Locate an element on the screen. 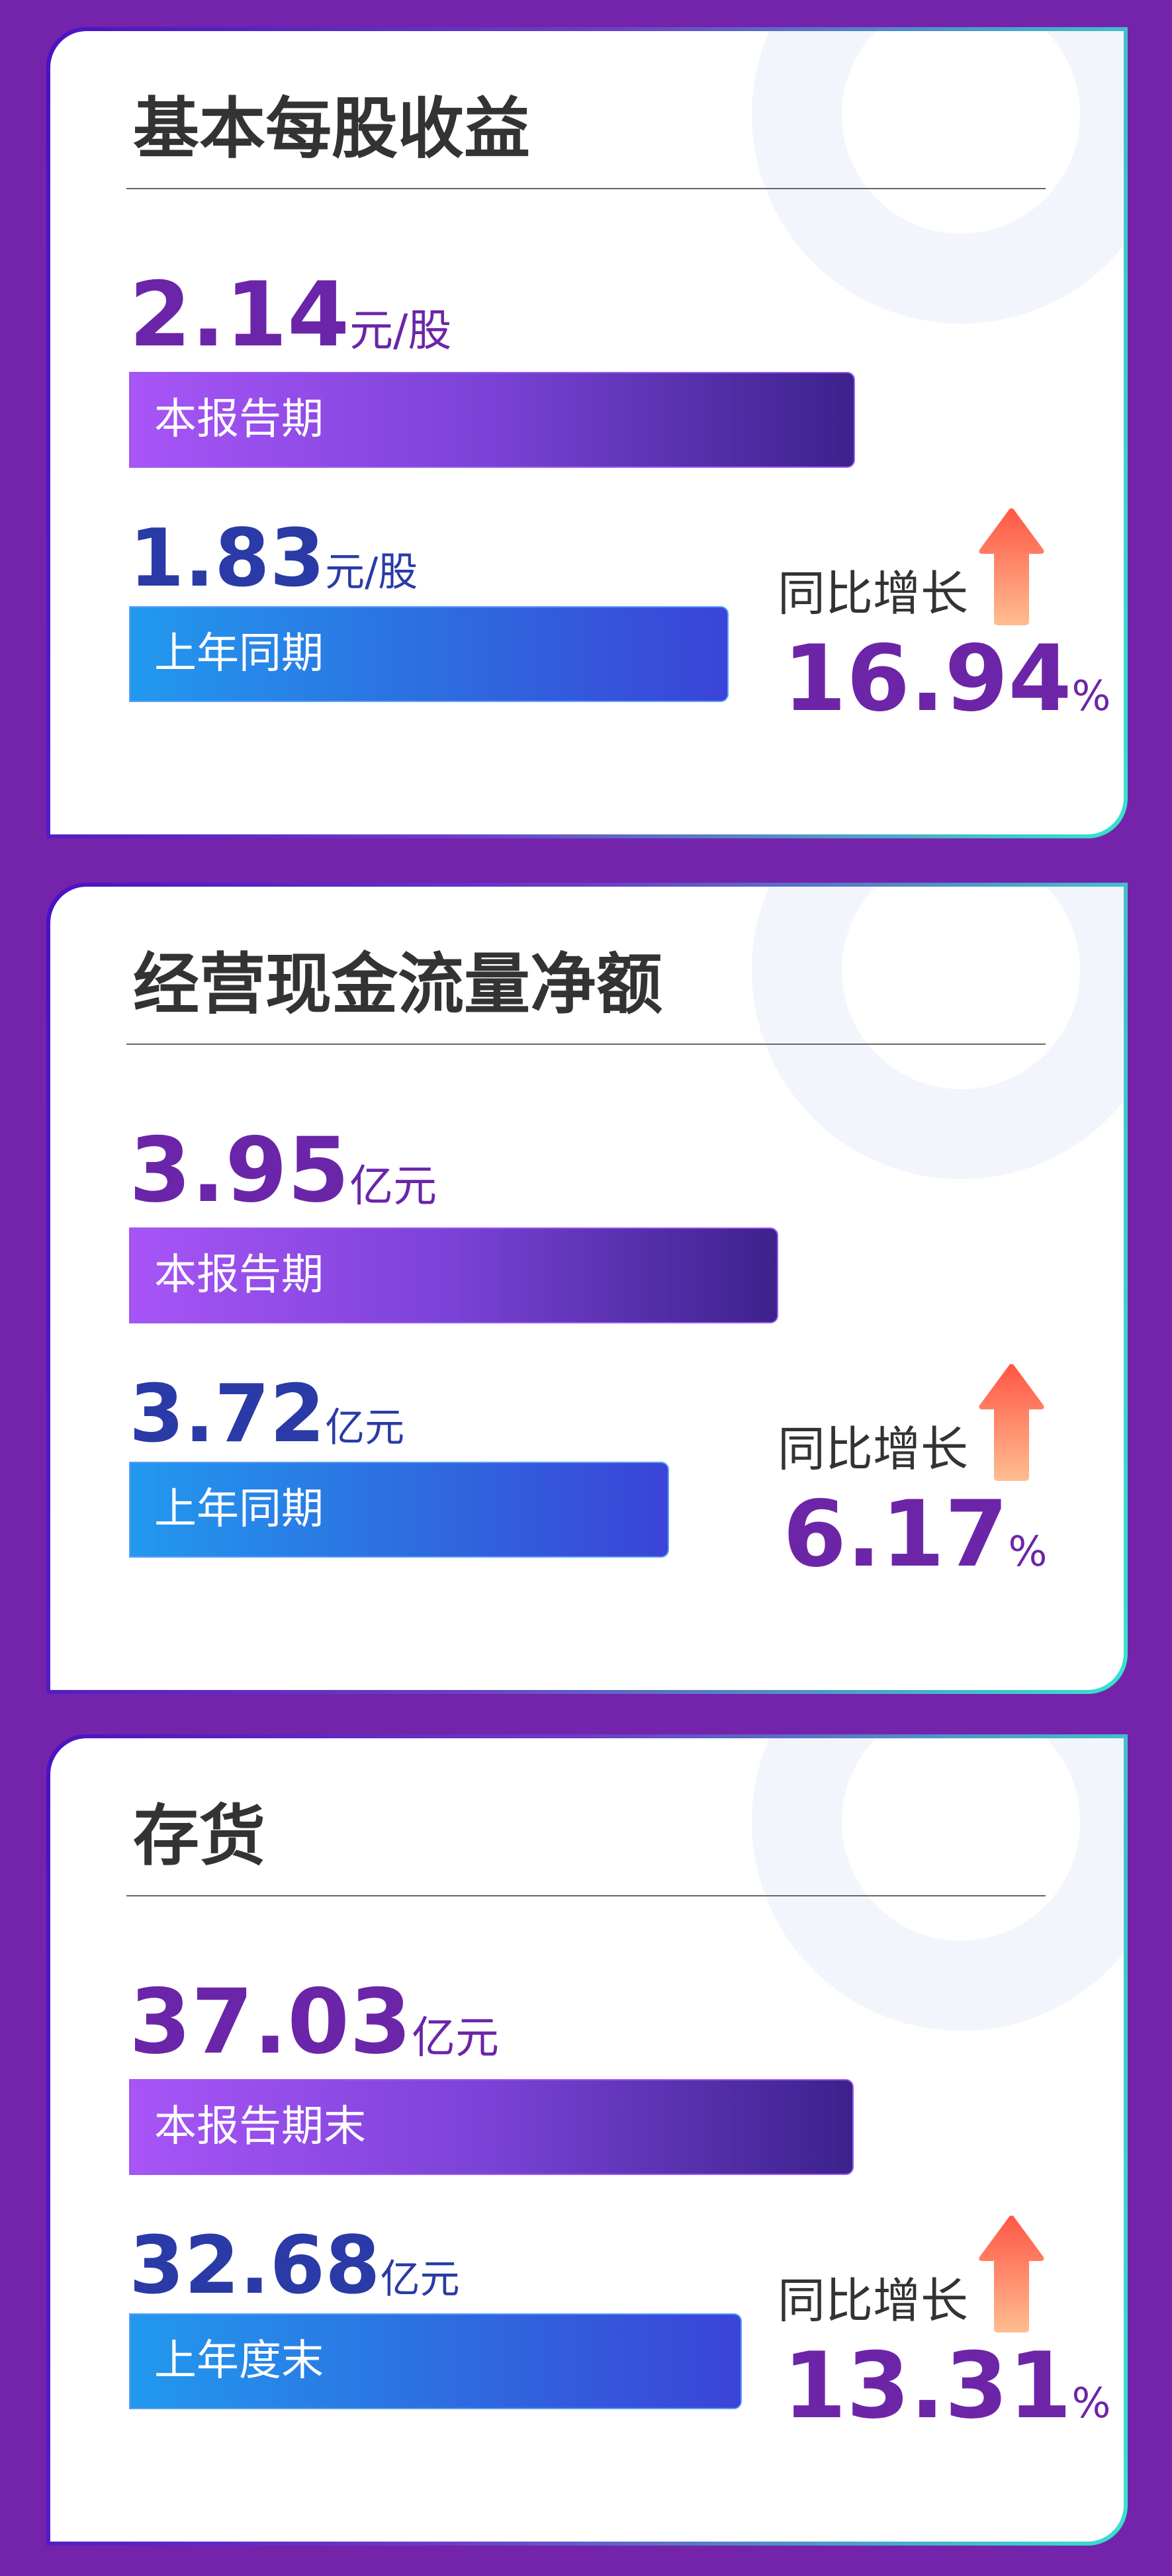 This screenshot has width=1172, height=2576. prior-period-label: 上年度末 is located at coordinates (239, 2360).